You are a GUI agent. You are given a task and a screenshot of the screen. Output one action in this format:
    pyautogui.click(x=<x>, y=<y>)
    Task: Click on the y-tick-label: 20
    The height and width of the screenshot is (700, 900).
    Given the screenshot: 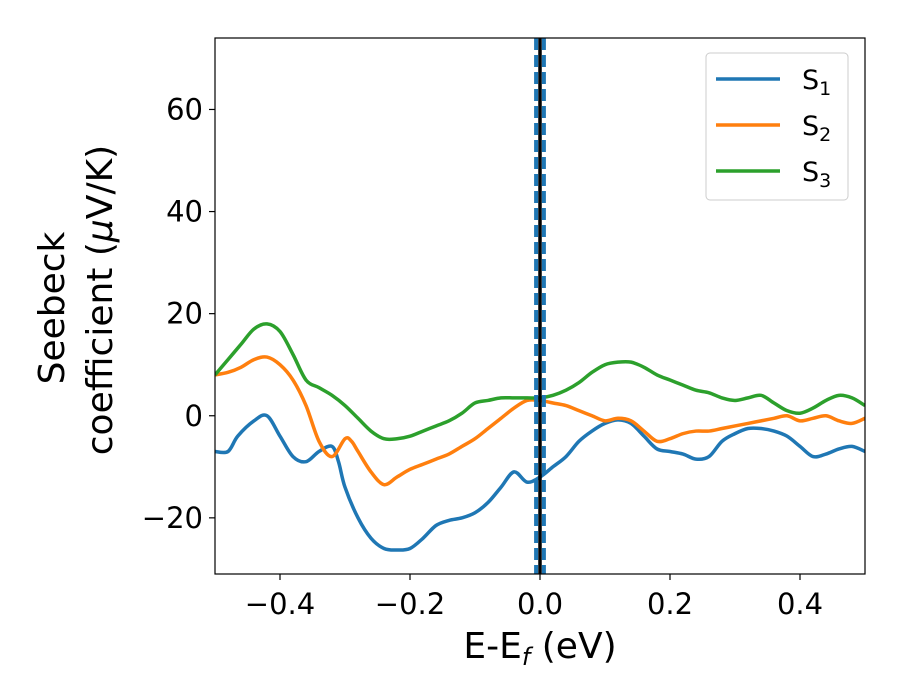 What is the action you would take?
    pyautogui.click(x=184, y=314)
    